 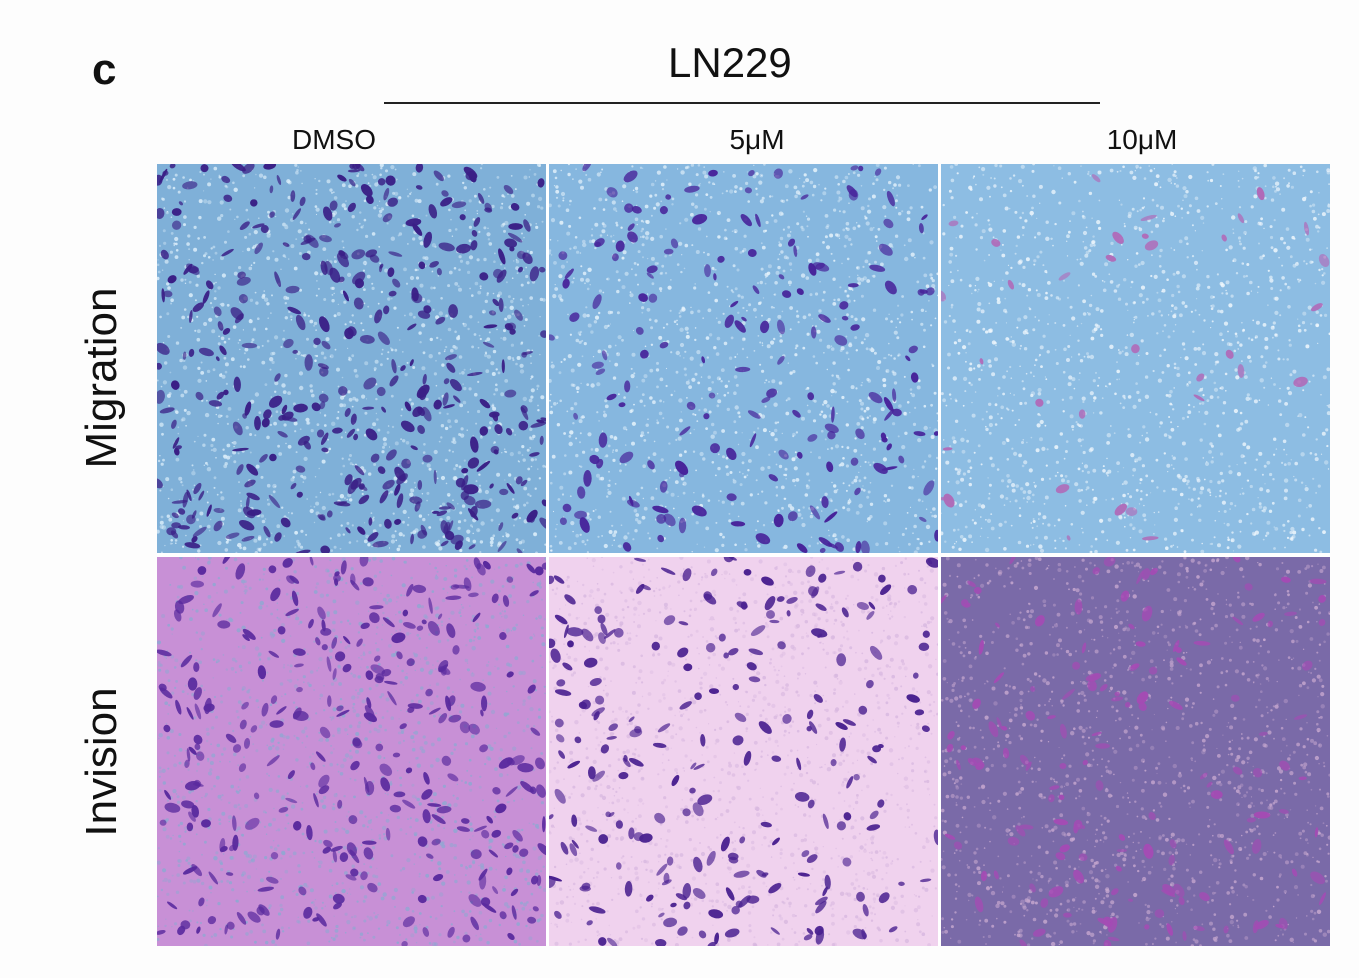 I want to click on cell-line-underline, so click(x=742, y=103).